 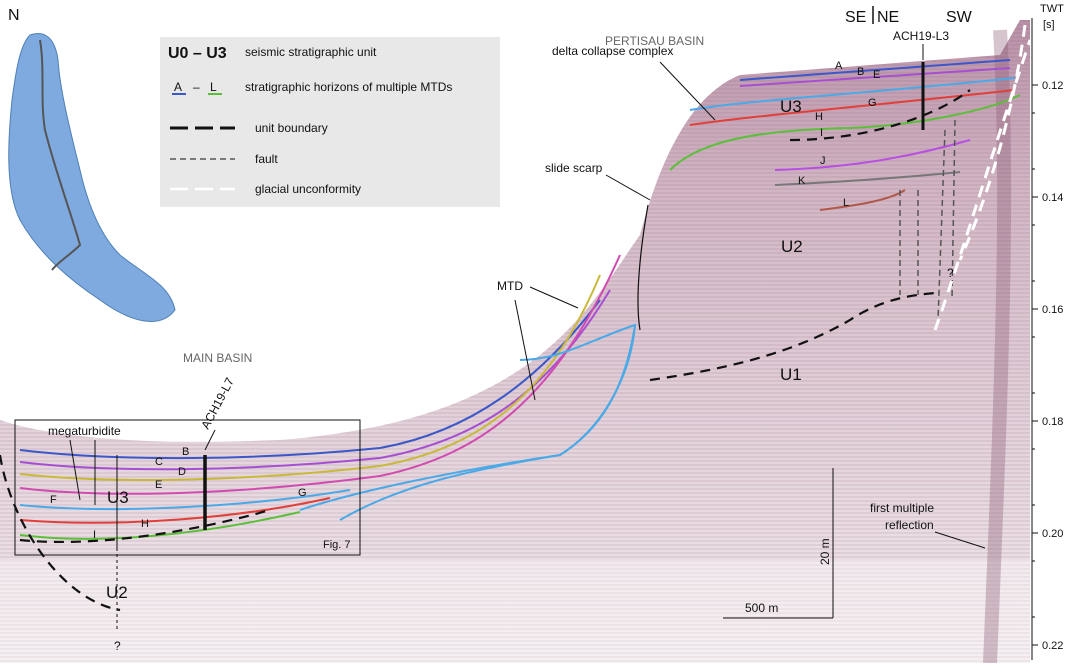 I want to click on lower-fade, so click(x=515, y=611).